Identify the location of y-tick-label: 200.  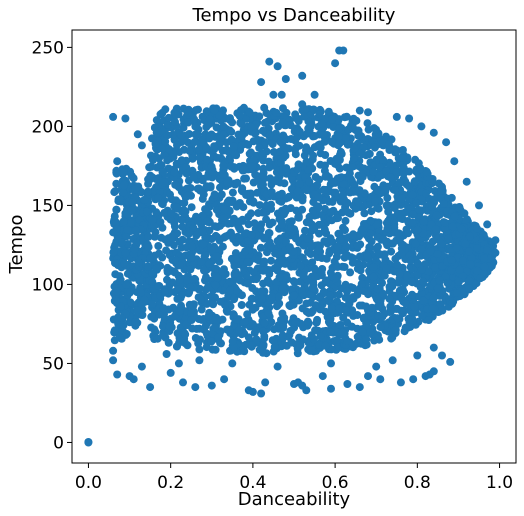
(48, 127).